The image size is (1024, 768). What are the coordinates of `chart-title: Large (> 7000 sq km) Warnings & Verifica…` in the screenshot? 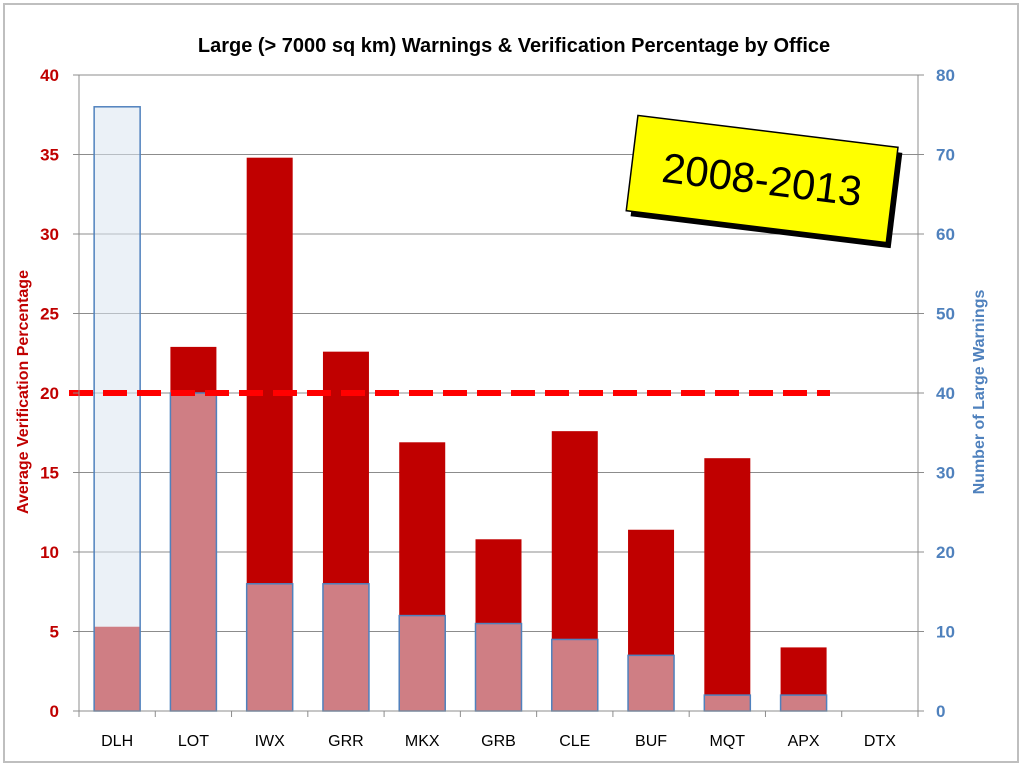 It's located at (514, 46).